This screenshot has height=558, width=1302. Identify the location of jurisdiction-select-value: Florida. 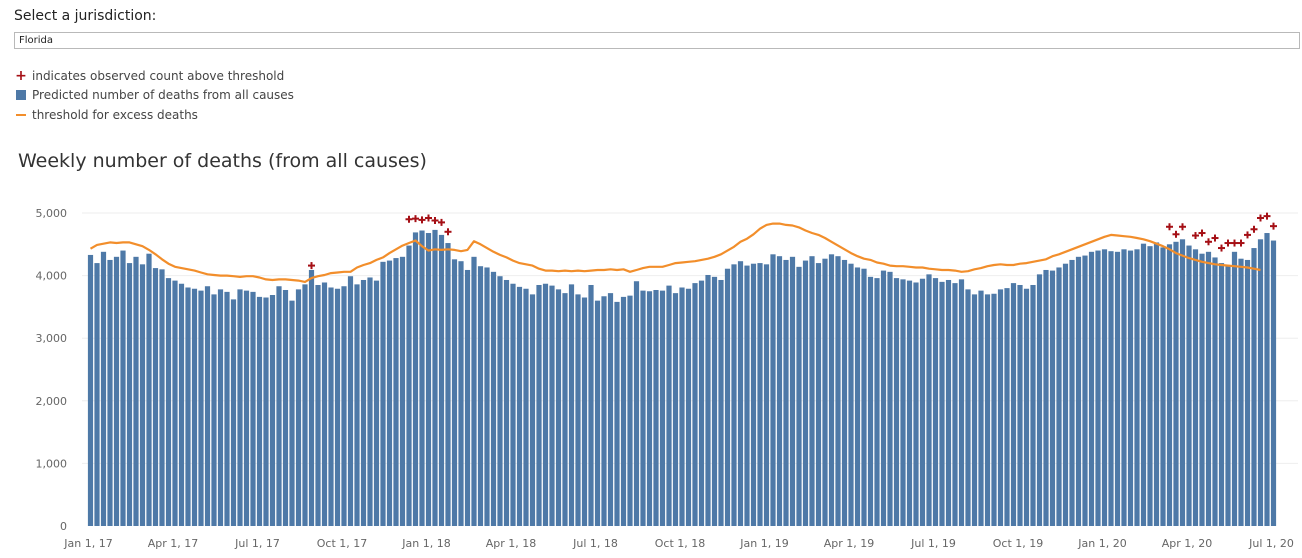
(36, 40).